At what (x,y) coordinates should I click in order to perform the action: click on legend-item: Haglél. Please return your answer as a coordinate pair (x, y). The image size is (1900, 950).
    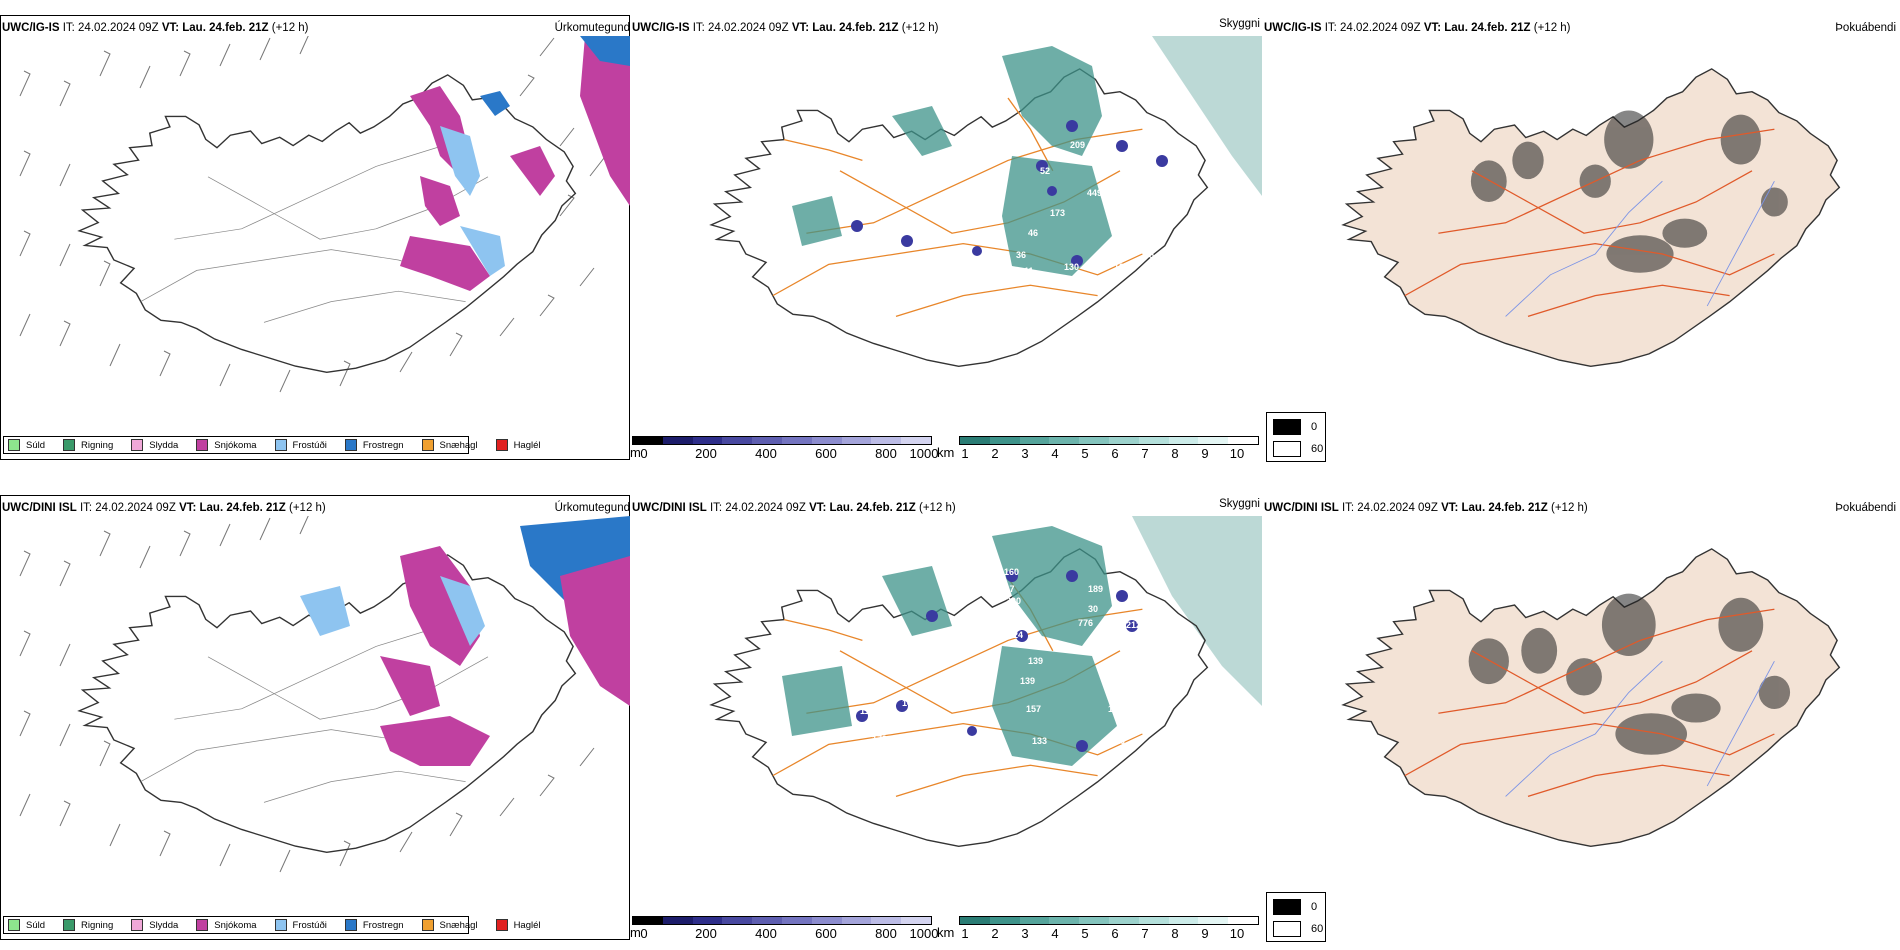
    Looking at the image, I should click on (518, 445).